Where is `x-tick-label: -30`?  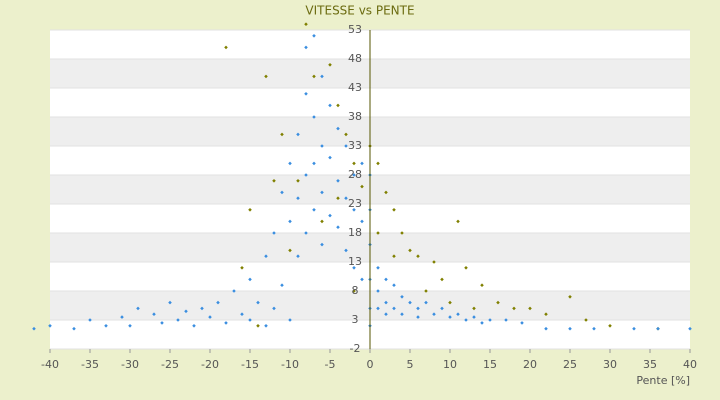
x-tick-label: -30 is located at coordinates (130, 364).